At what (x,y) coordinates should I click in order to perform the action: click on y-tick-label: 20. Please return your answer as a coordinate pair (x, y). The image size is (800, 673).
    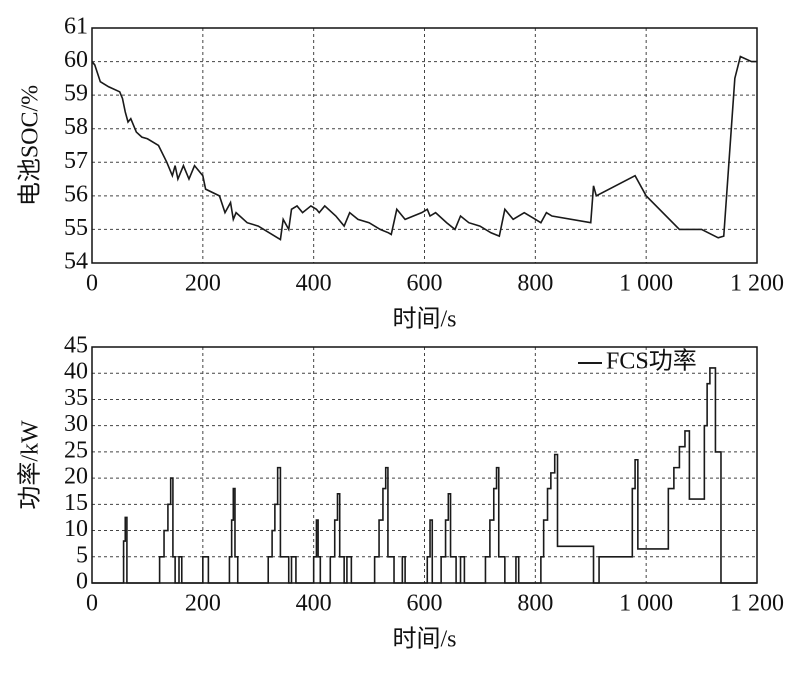
    Looking at the image, I should click on (76, 477).